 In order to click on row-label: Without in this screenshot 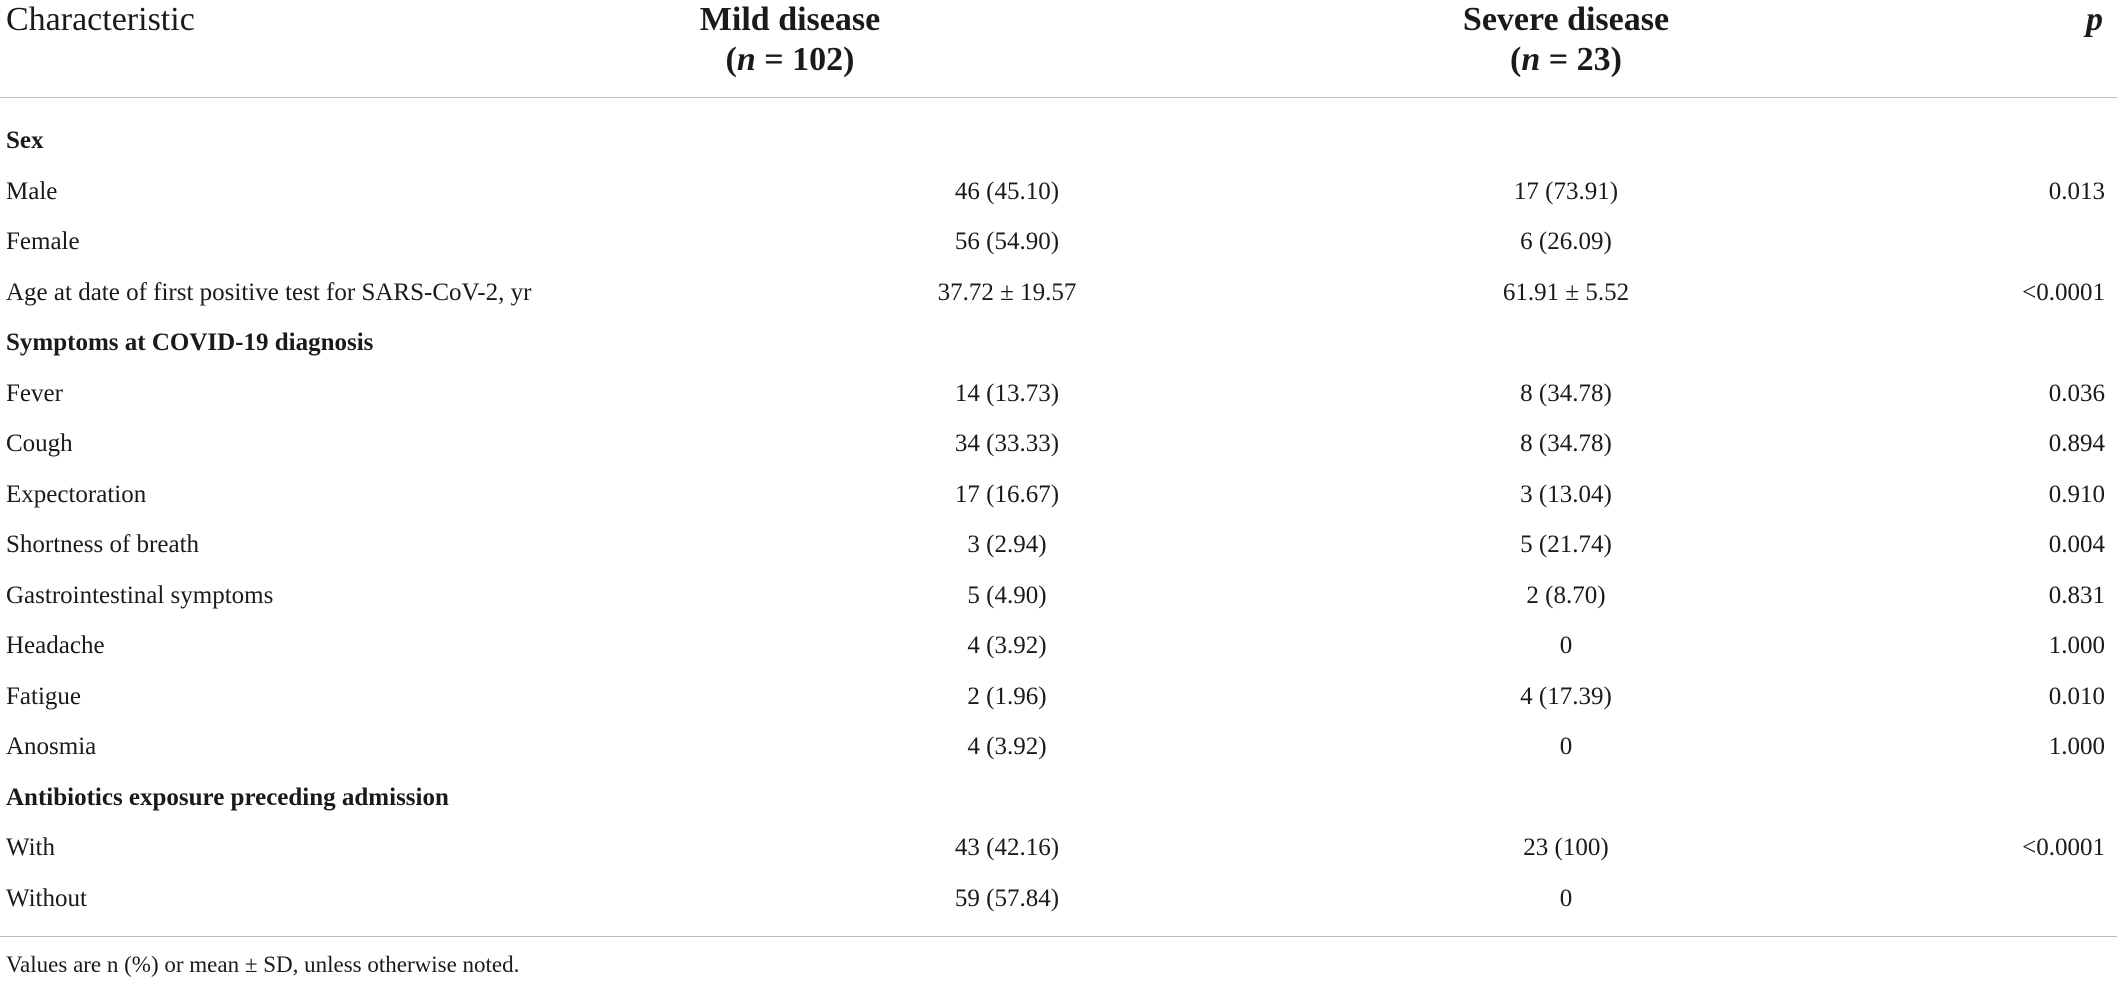, I will do `click(46, 898)`.